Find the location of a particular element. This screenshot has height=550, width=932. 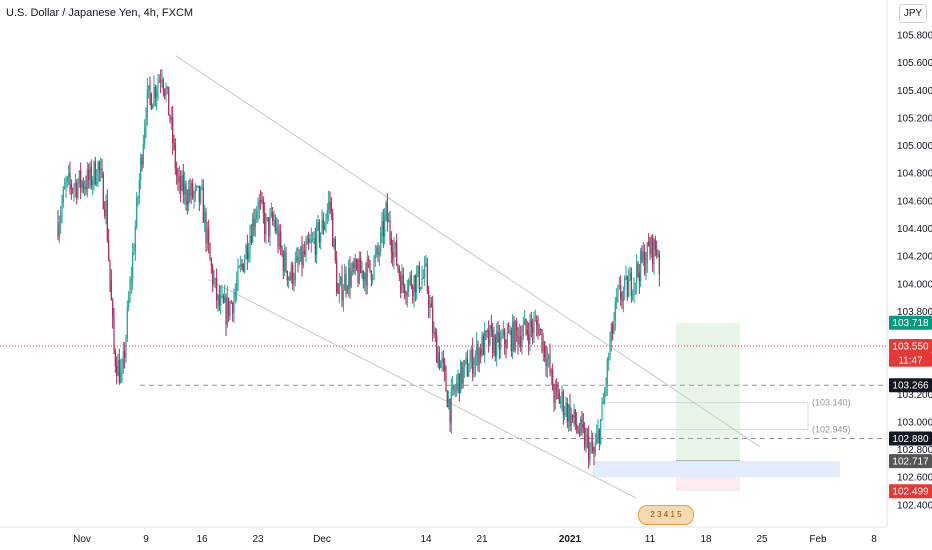

y-tick-label: 104.000 is located at coordinates (914, 284).